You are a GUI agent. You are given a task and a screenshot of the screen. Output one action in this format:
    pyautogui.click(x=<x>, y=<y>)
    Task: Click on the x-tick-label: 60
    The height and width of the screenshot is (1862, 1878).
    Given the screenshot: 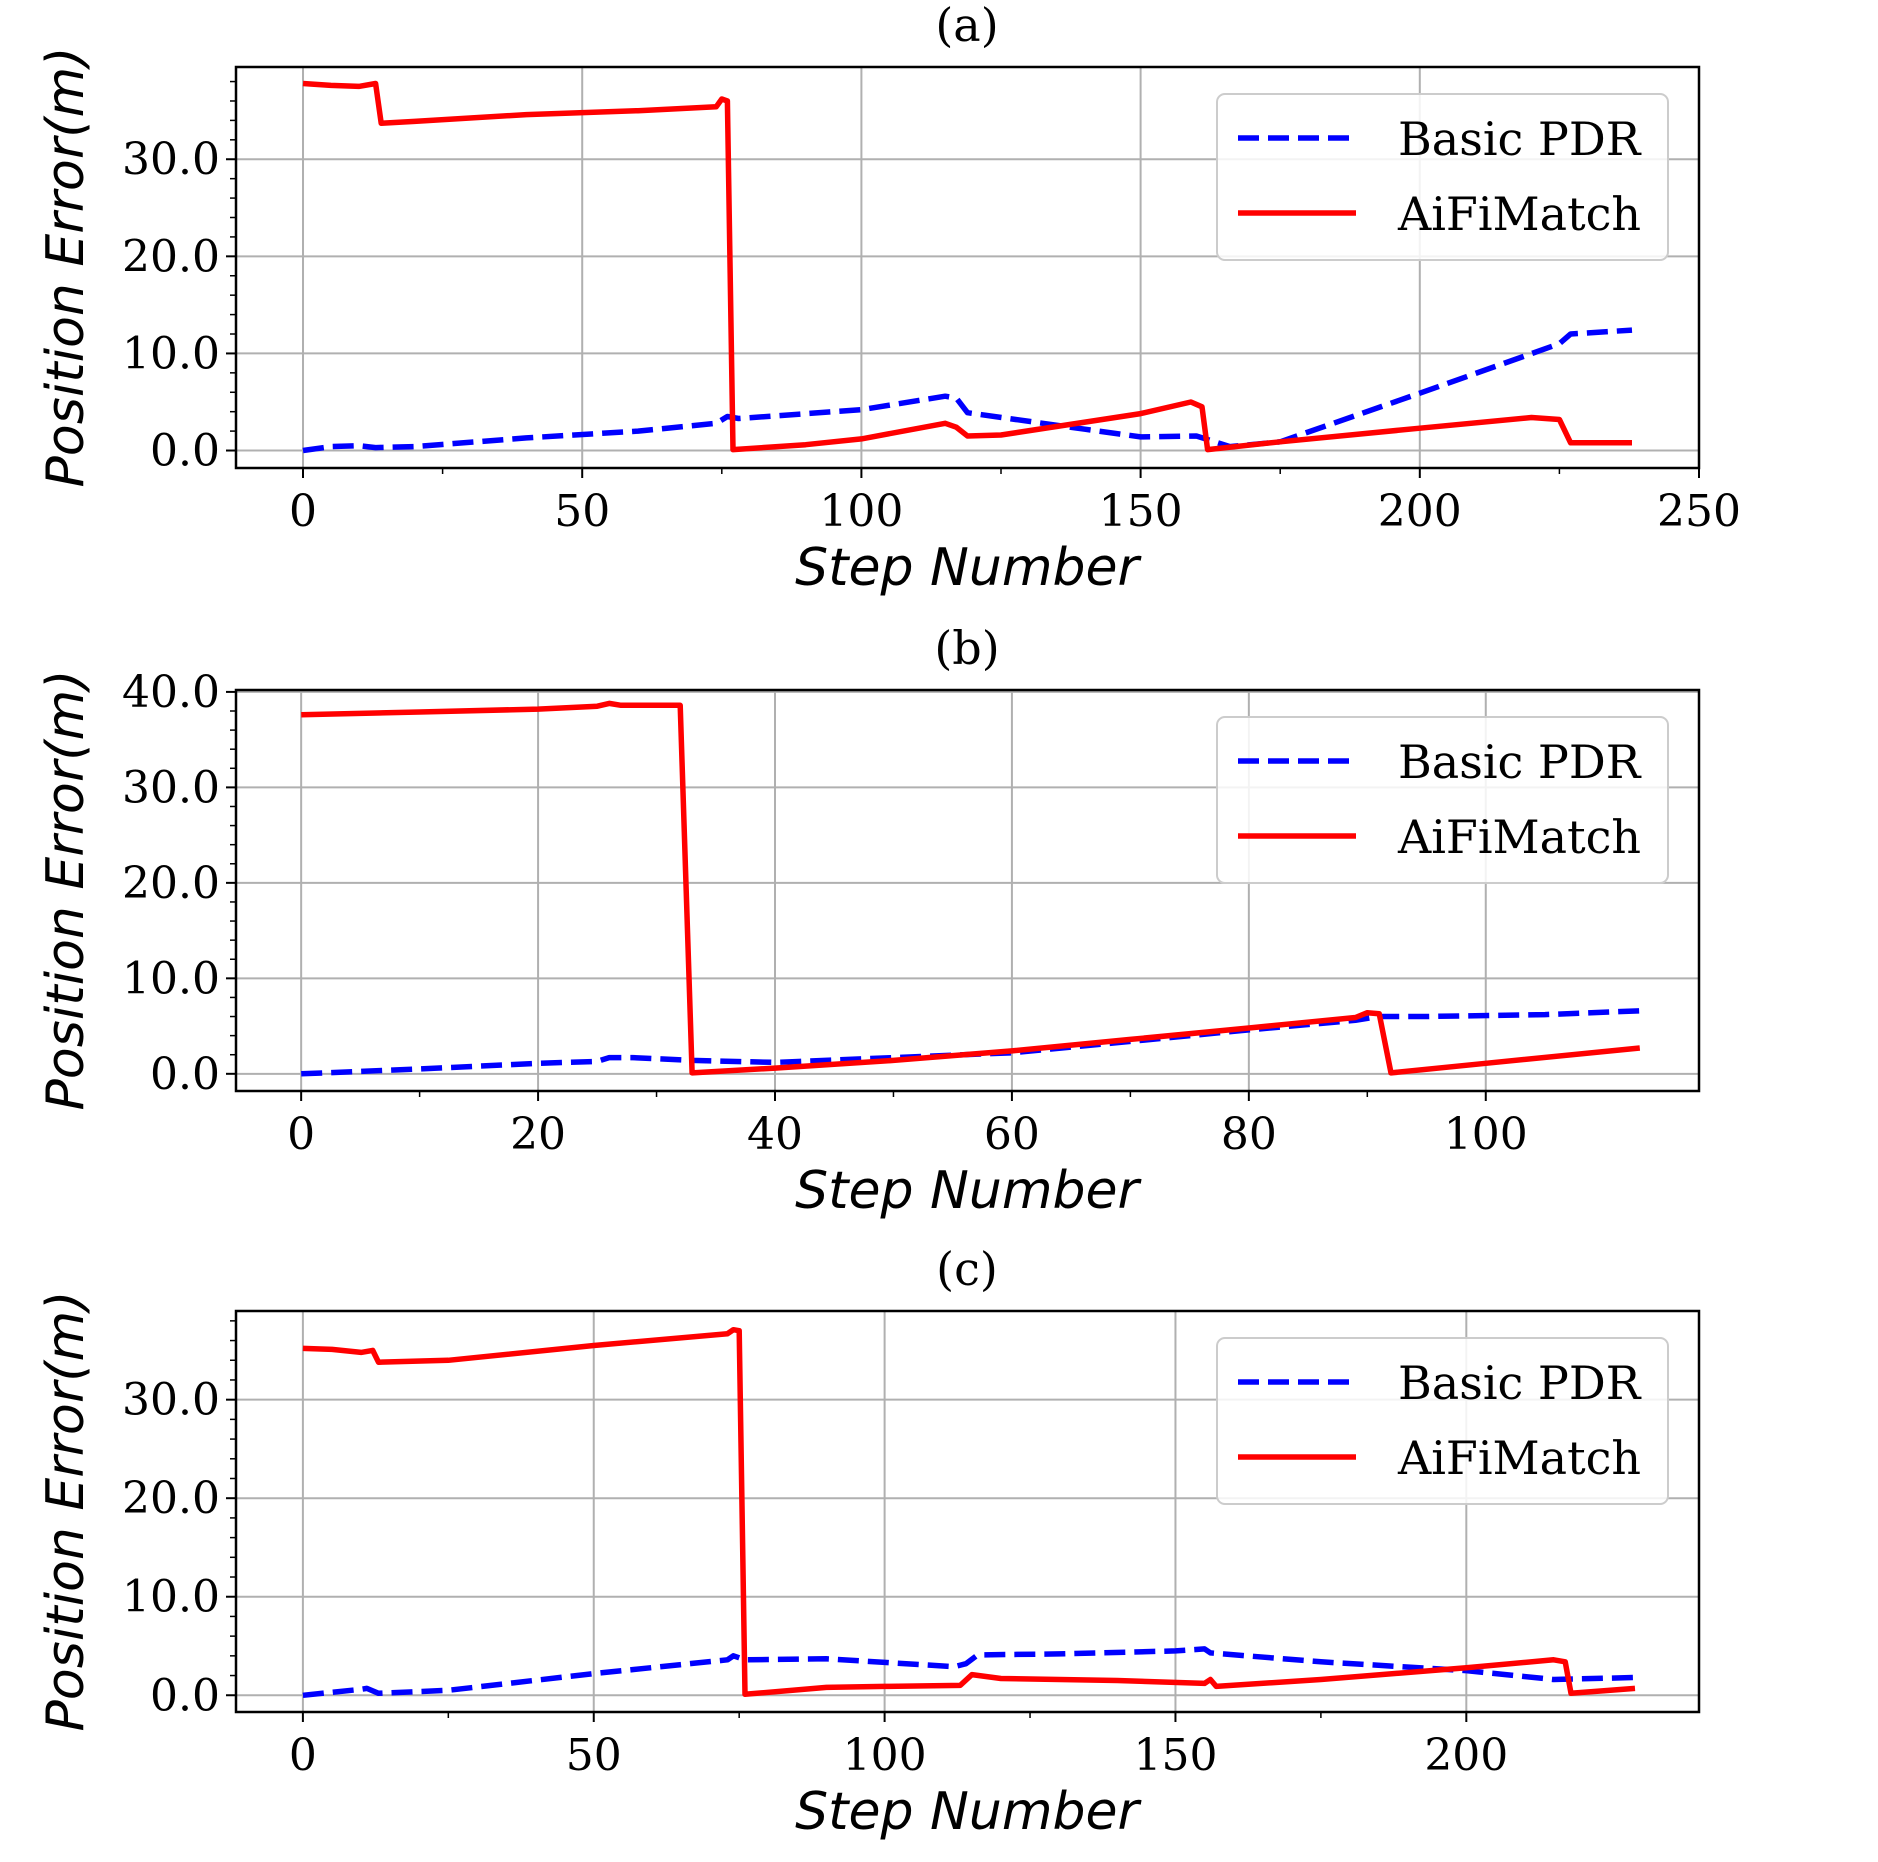 What is the action you would take?
    pyautogui.click(x=1012, y=1134)
    